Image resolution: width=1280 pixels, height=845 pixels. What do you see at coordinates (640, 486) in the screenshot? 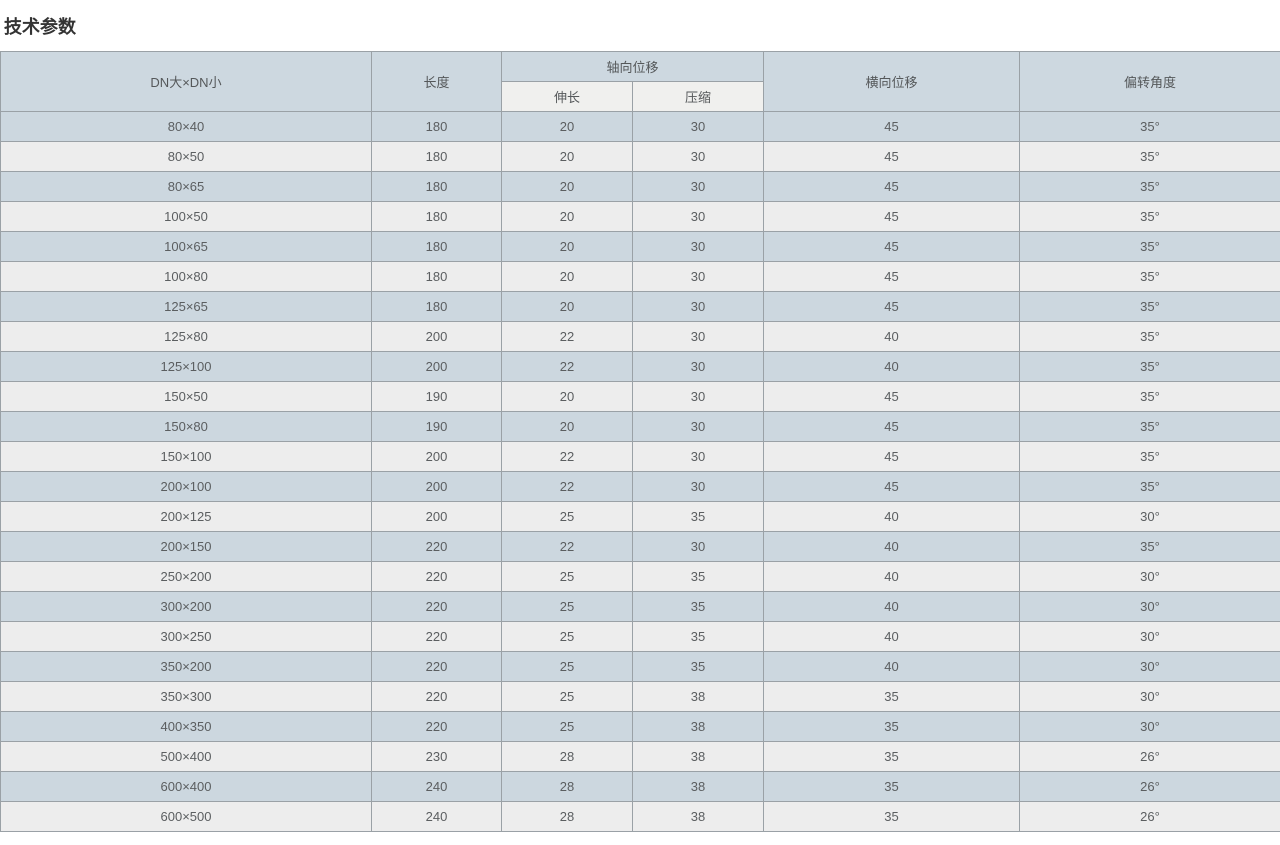
I see `table-row: 200×100 200 22 30 45 35°` at bounding box center [640, 486].